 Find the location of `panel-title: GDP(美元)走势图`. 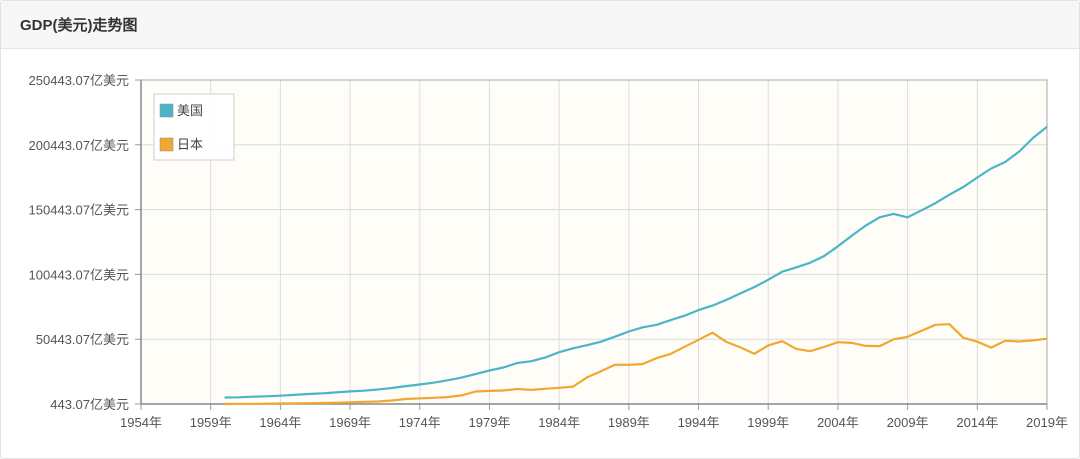

panel-title: GDP(美元)走势图 is located at coordinates (79, 25).